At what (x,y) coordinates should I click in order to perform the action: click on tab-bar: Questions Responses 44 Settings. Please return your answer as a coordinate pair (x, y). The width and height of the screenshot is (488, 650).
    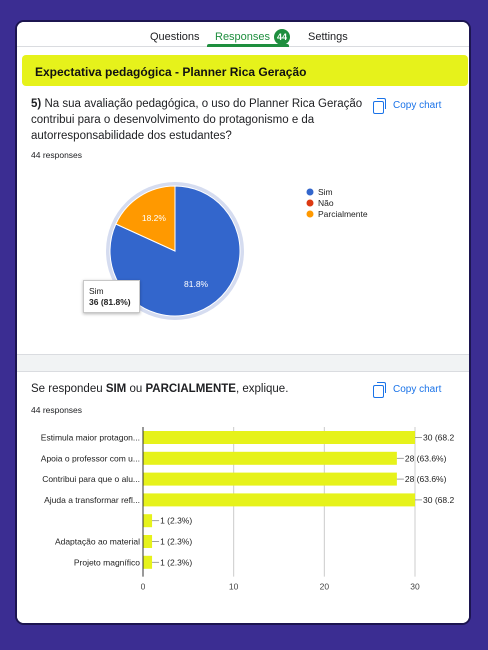
    Looking at the image, I should click on (243, 34).